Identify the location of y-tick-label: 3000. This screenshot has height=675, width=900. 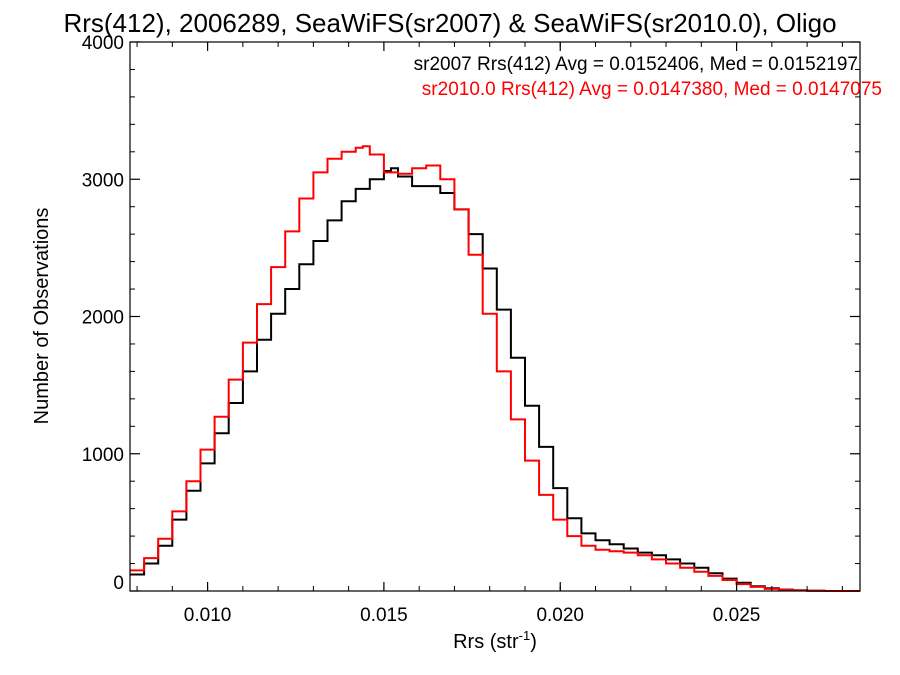
(103, 180).